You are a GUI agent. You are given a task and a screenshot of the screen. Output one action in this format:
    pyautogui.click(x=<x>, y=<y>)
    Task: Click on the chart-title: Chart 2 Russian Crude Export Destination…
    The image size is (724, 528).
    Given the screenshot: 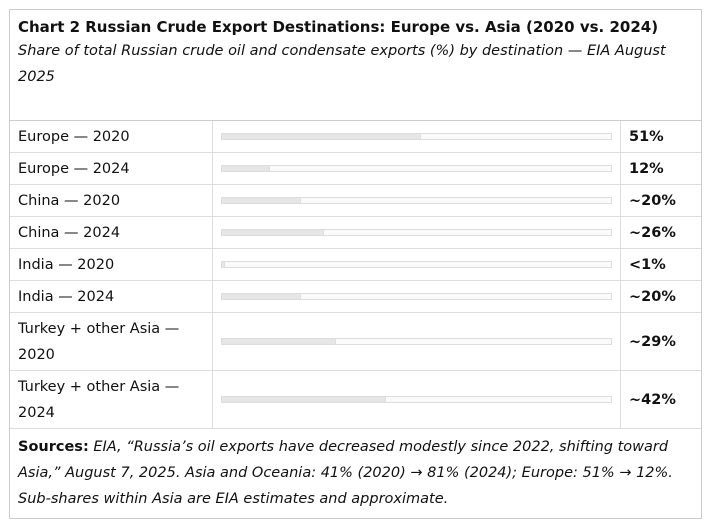 What is the action you would take?
    pyautogui.click(x=338, y=27)
    